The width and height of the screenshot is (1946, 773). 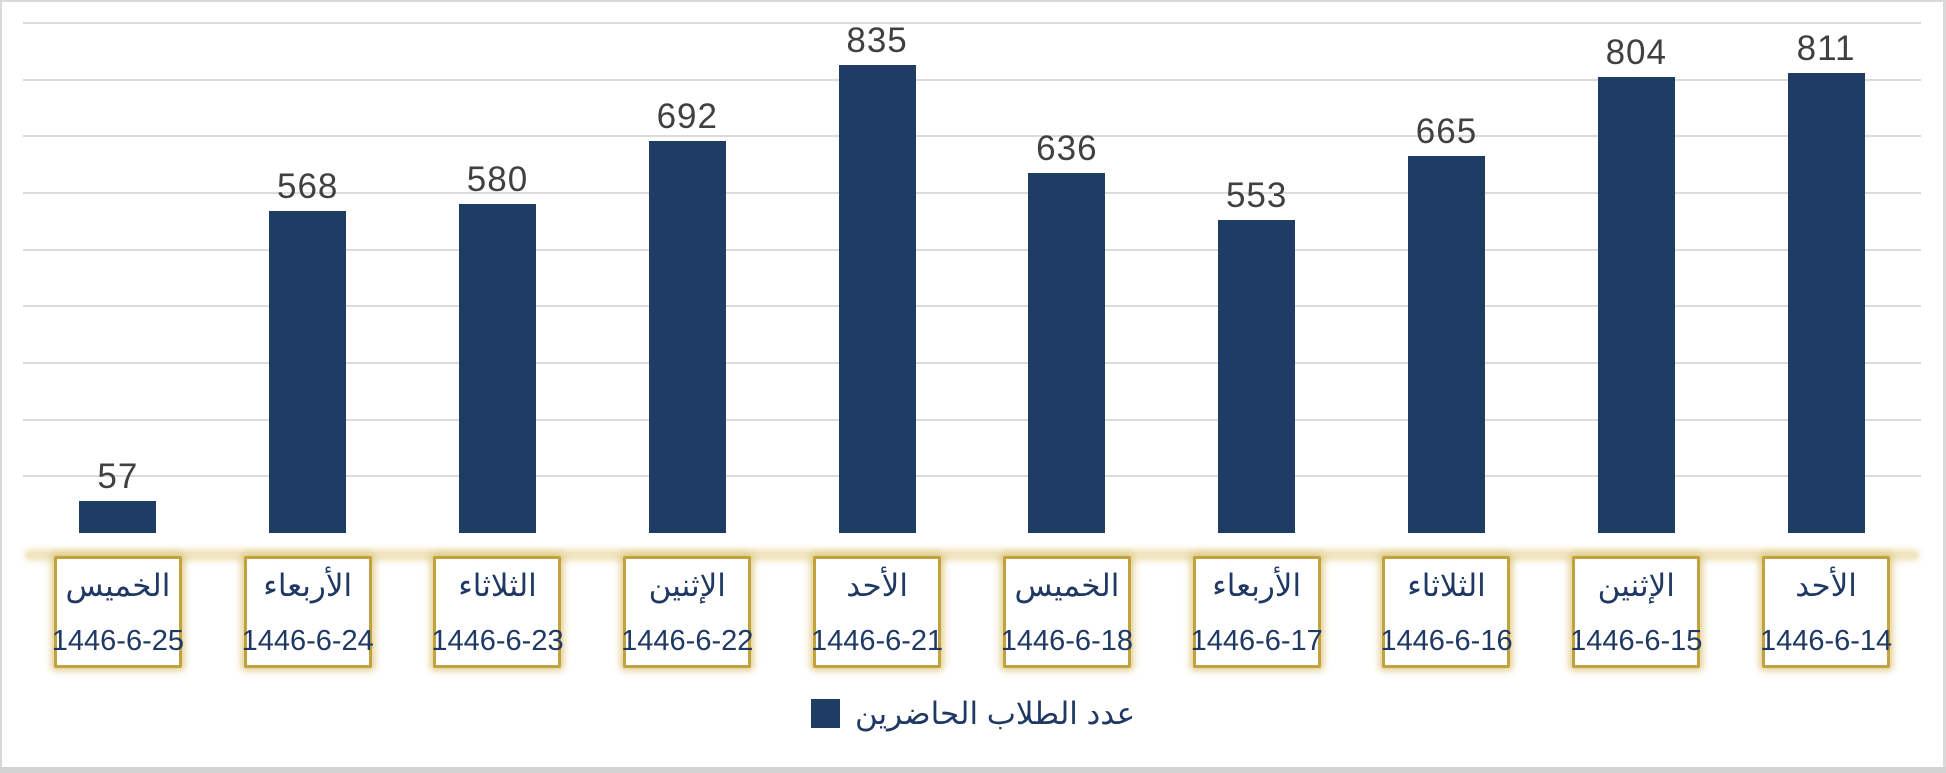 I want to click on x-label-box: الخميس 1446-6-25, so click(x=117, y=612).